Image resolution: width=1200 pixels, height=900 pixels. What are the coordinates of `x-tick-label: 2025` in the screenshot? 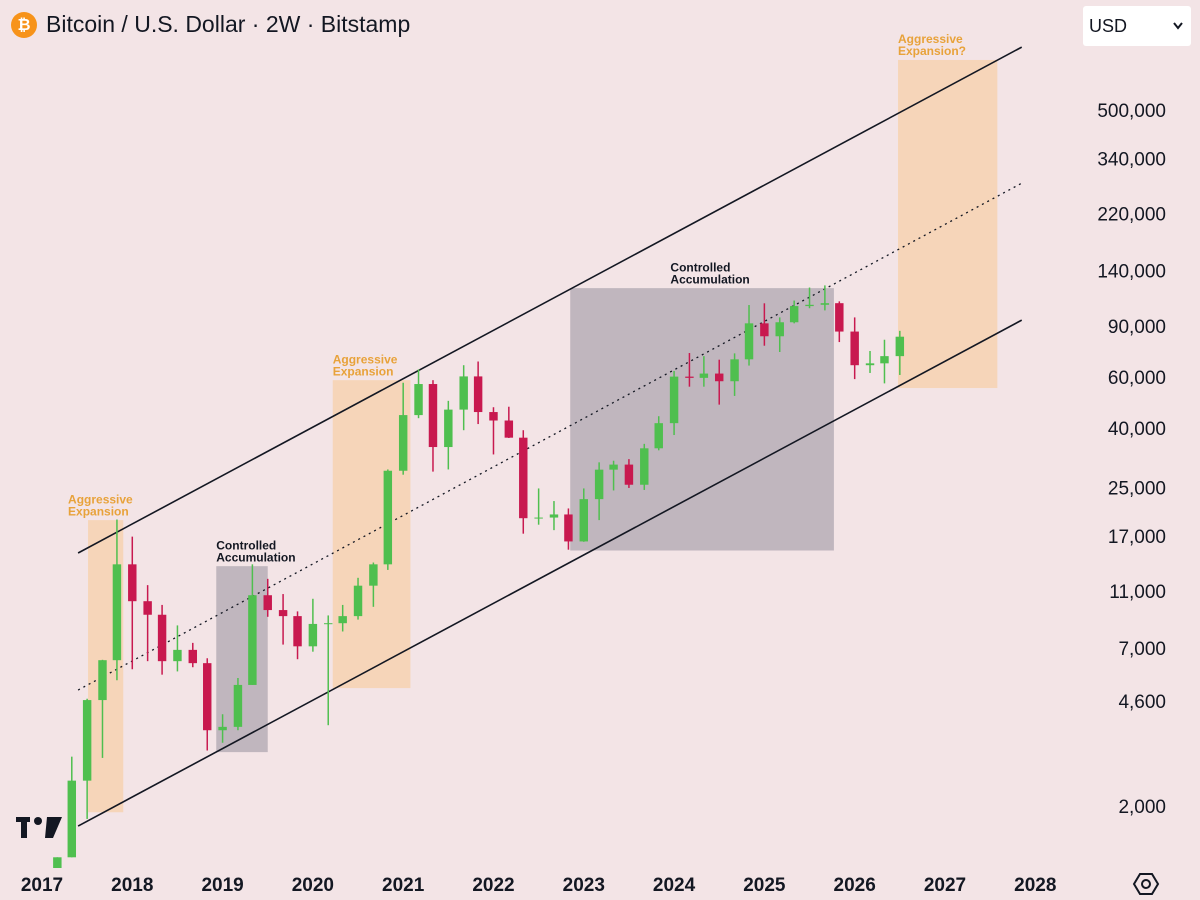 It's located at (764, 885).